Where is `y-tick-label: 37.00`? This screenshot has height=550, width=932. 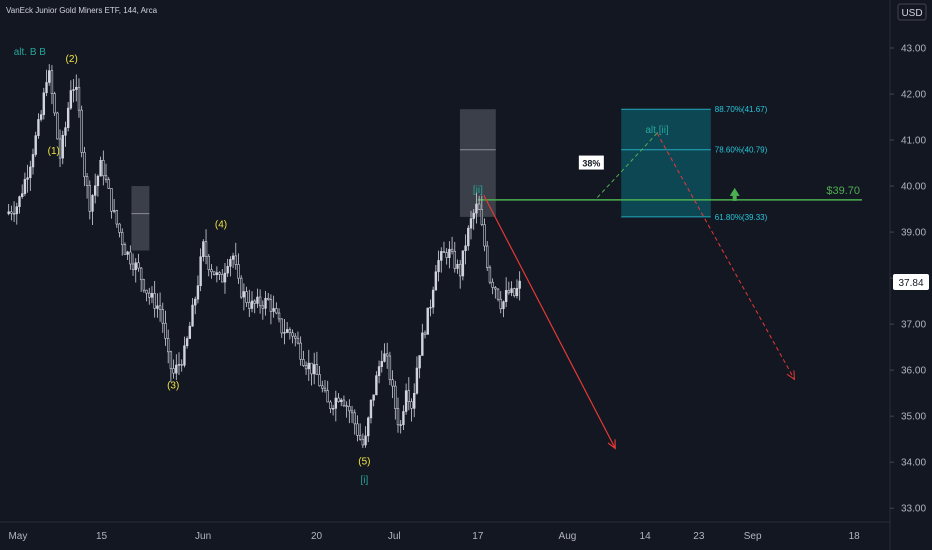
y-tick-label: 37.00 is located at coordinates (913, 325).